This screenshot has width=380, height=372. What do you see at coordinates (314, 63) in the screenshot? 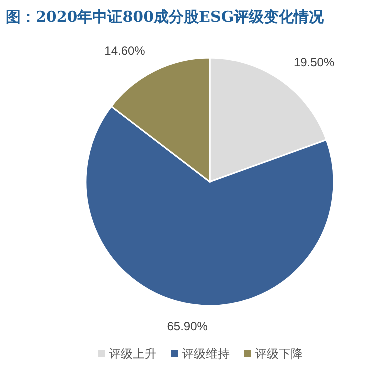
I see `data-label: 19.50%` at bounding box center [314, 63].